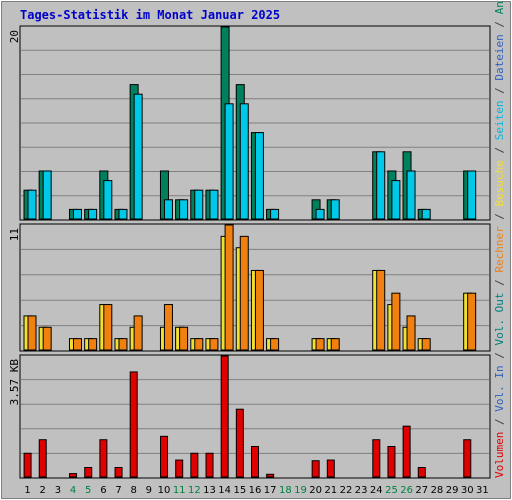  Describe the element at coordinates (209, 490) in the screenshot. I see `x-tick-label: 13` at that location.